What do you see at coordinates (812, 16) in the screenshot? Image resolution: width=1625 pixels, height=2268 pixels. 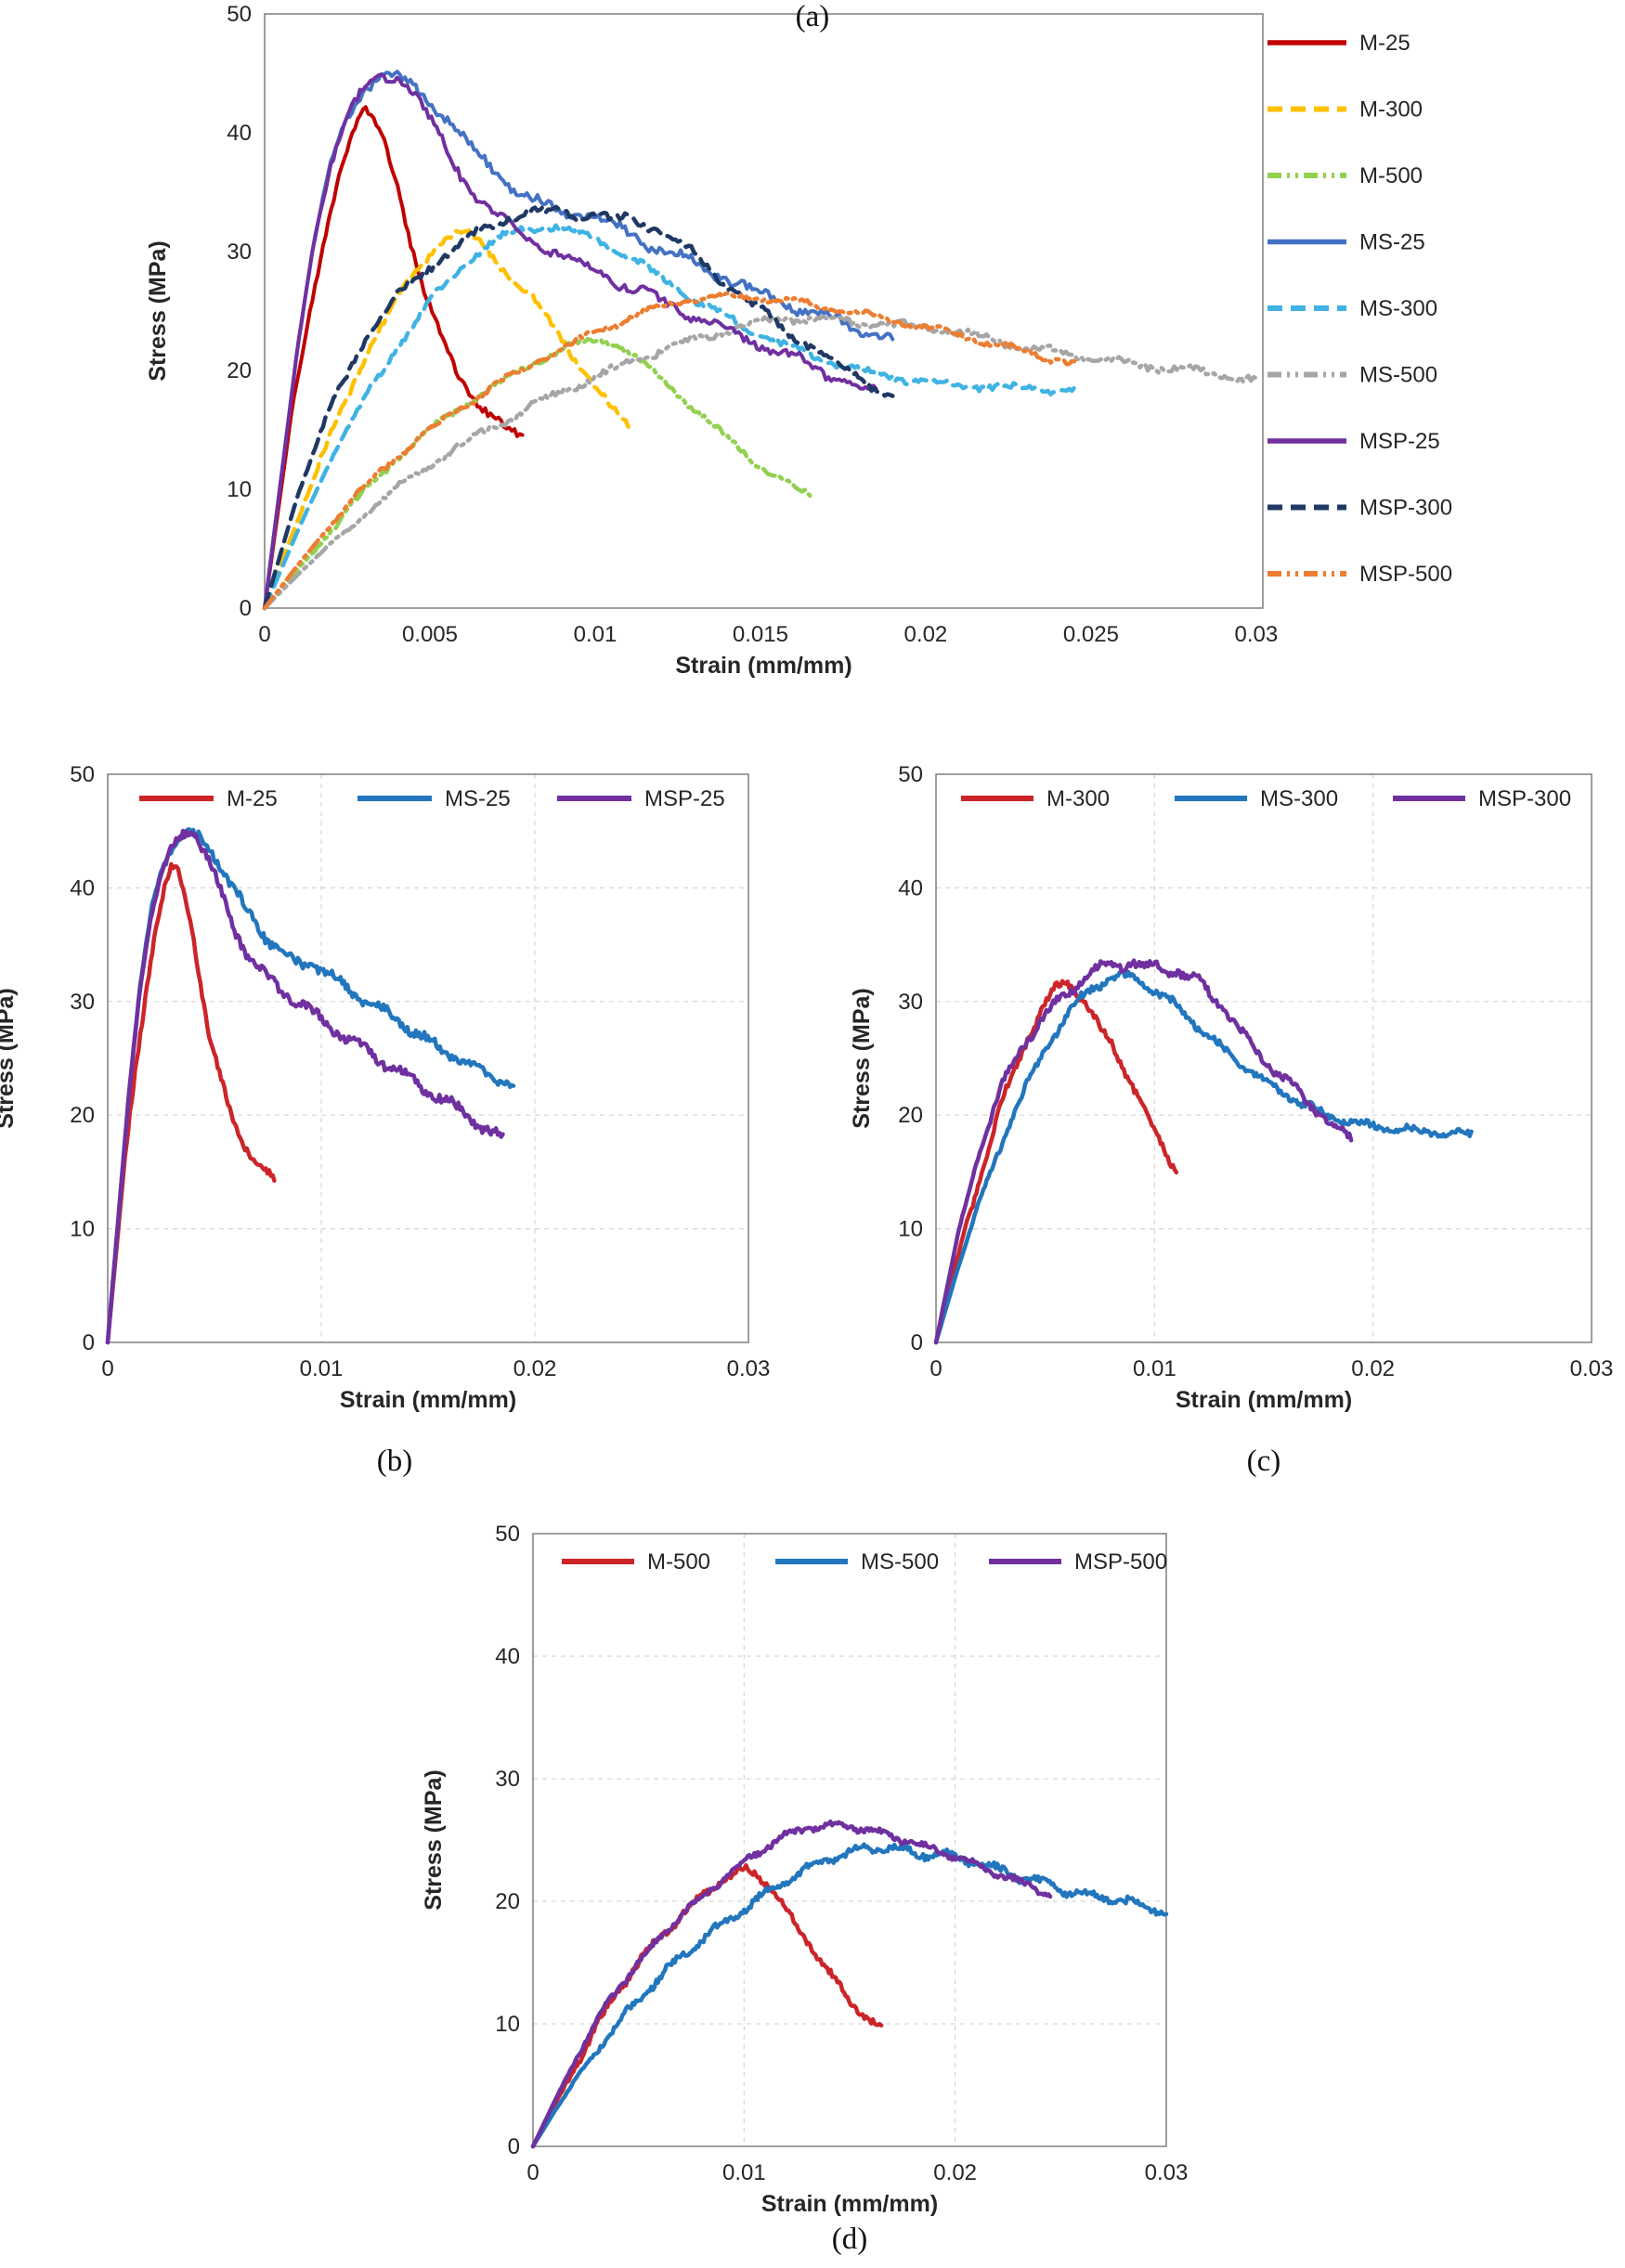 I see `caption-a: (a)` at bounding box center [812, 16].